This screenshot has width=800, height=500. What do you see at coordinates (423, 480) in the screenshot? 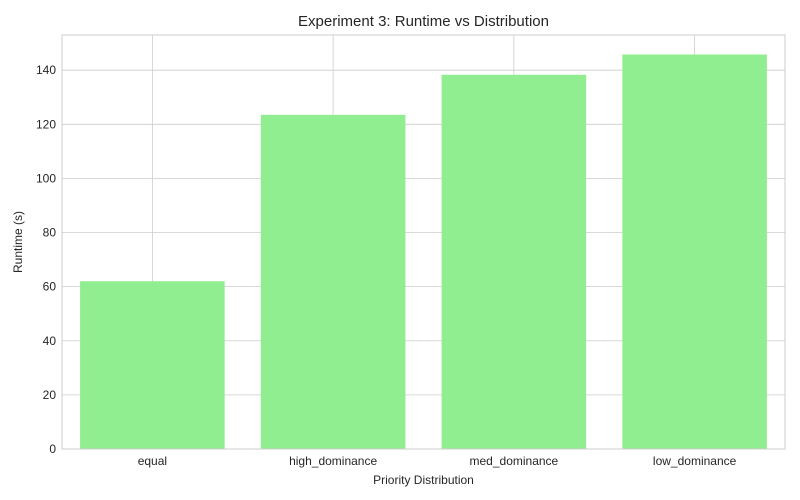
I see `x-axis-label: Priority Distribution` at bounding box center [423, 480].